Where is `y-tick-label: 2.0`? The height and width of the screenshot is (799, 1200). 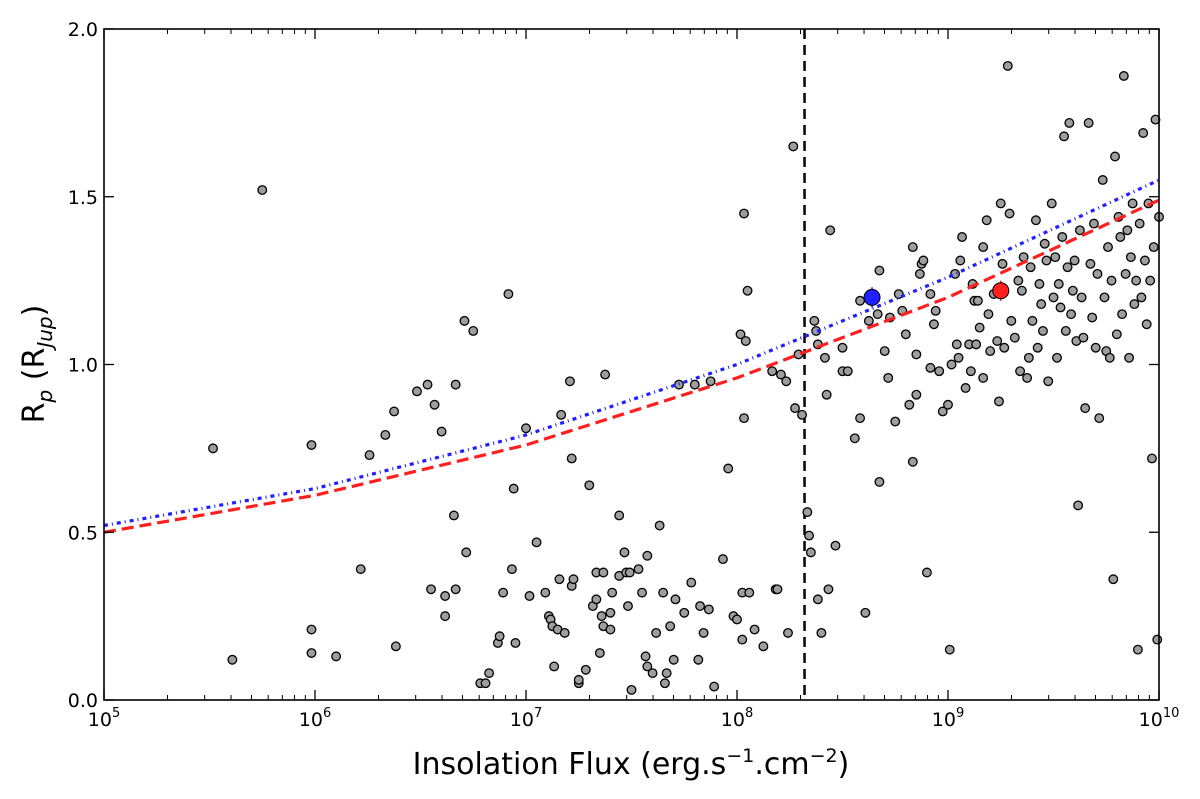 y-tick-label: 2.0 is located at coordinates (83, 30).